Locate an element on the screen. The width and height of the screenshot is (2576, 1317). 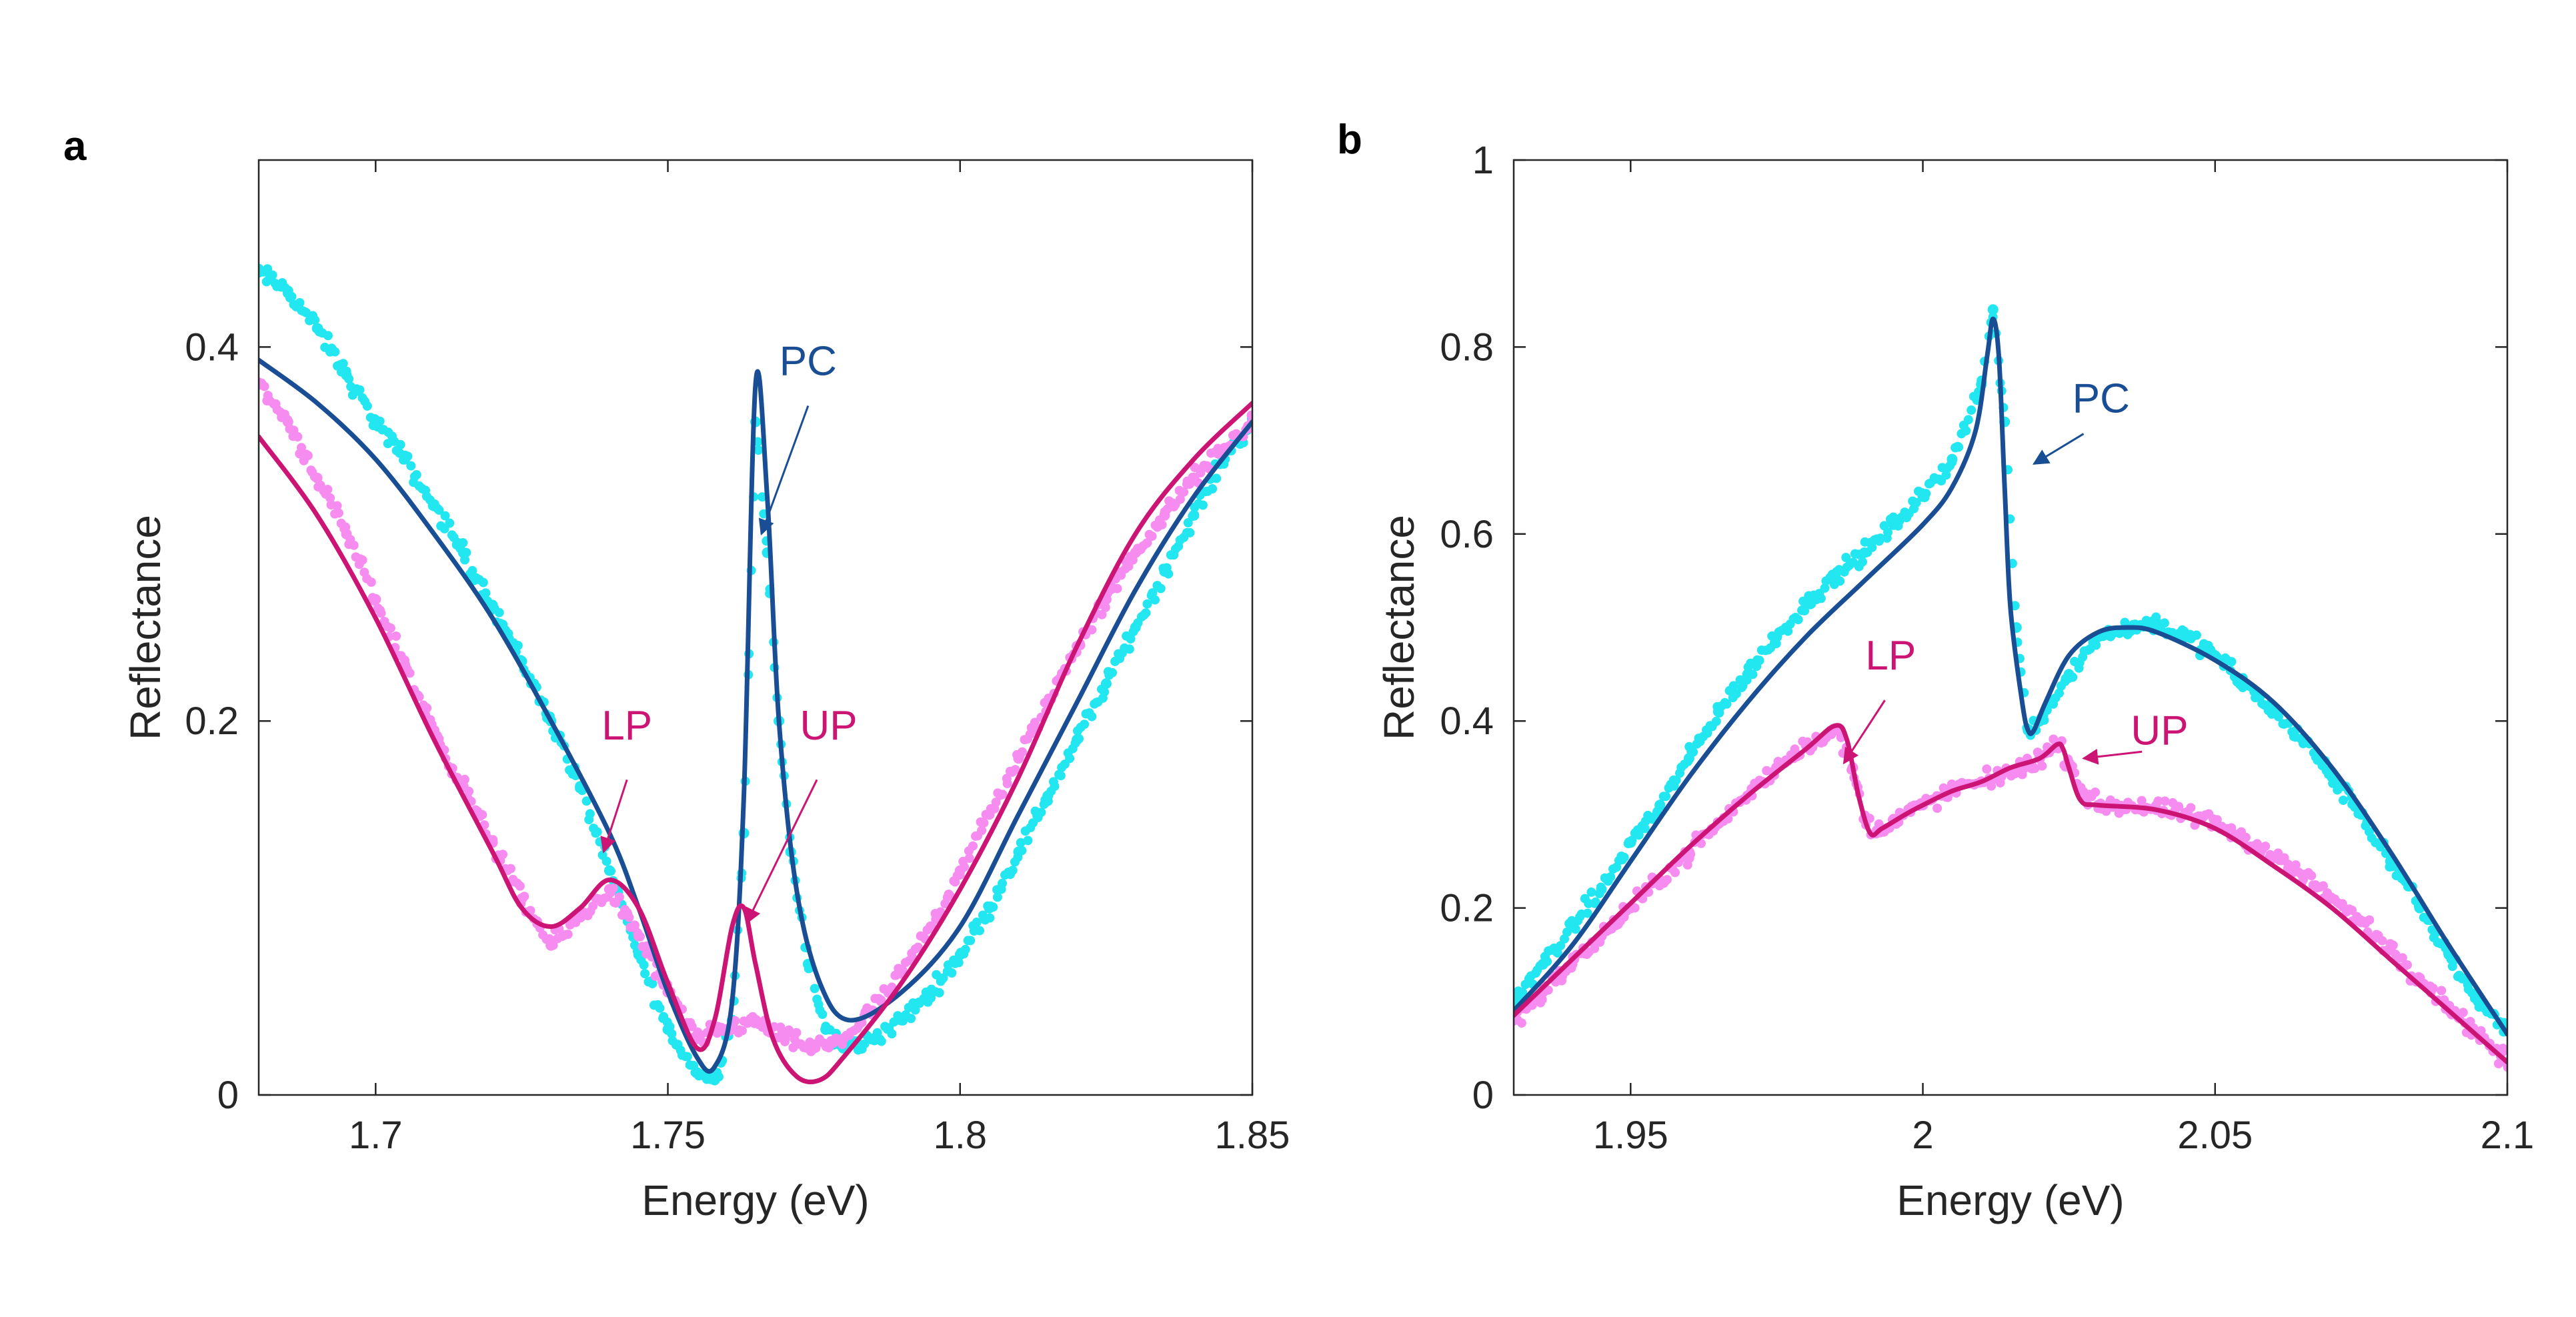
y-tick-label: 0 is located at coordinates (1483, 1096).